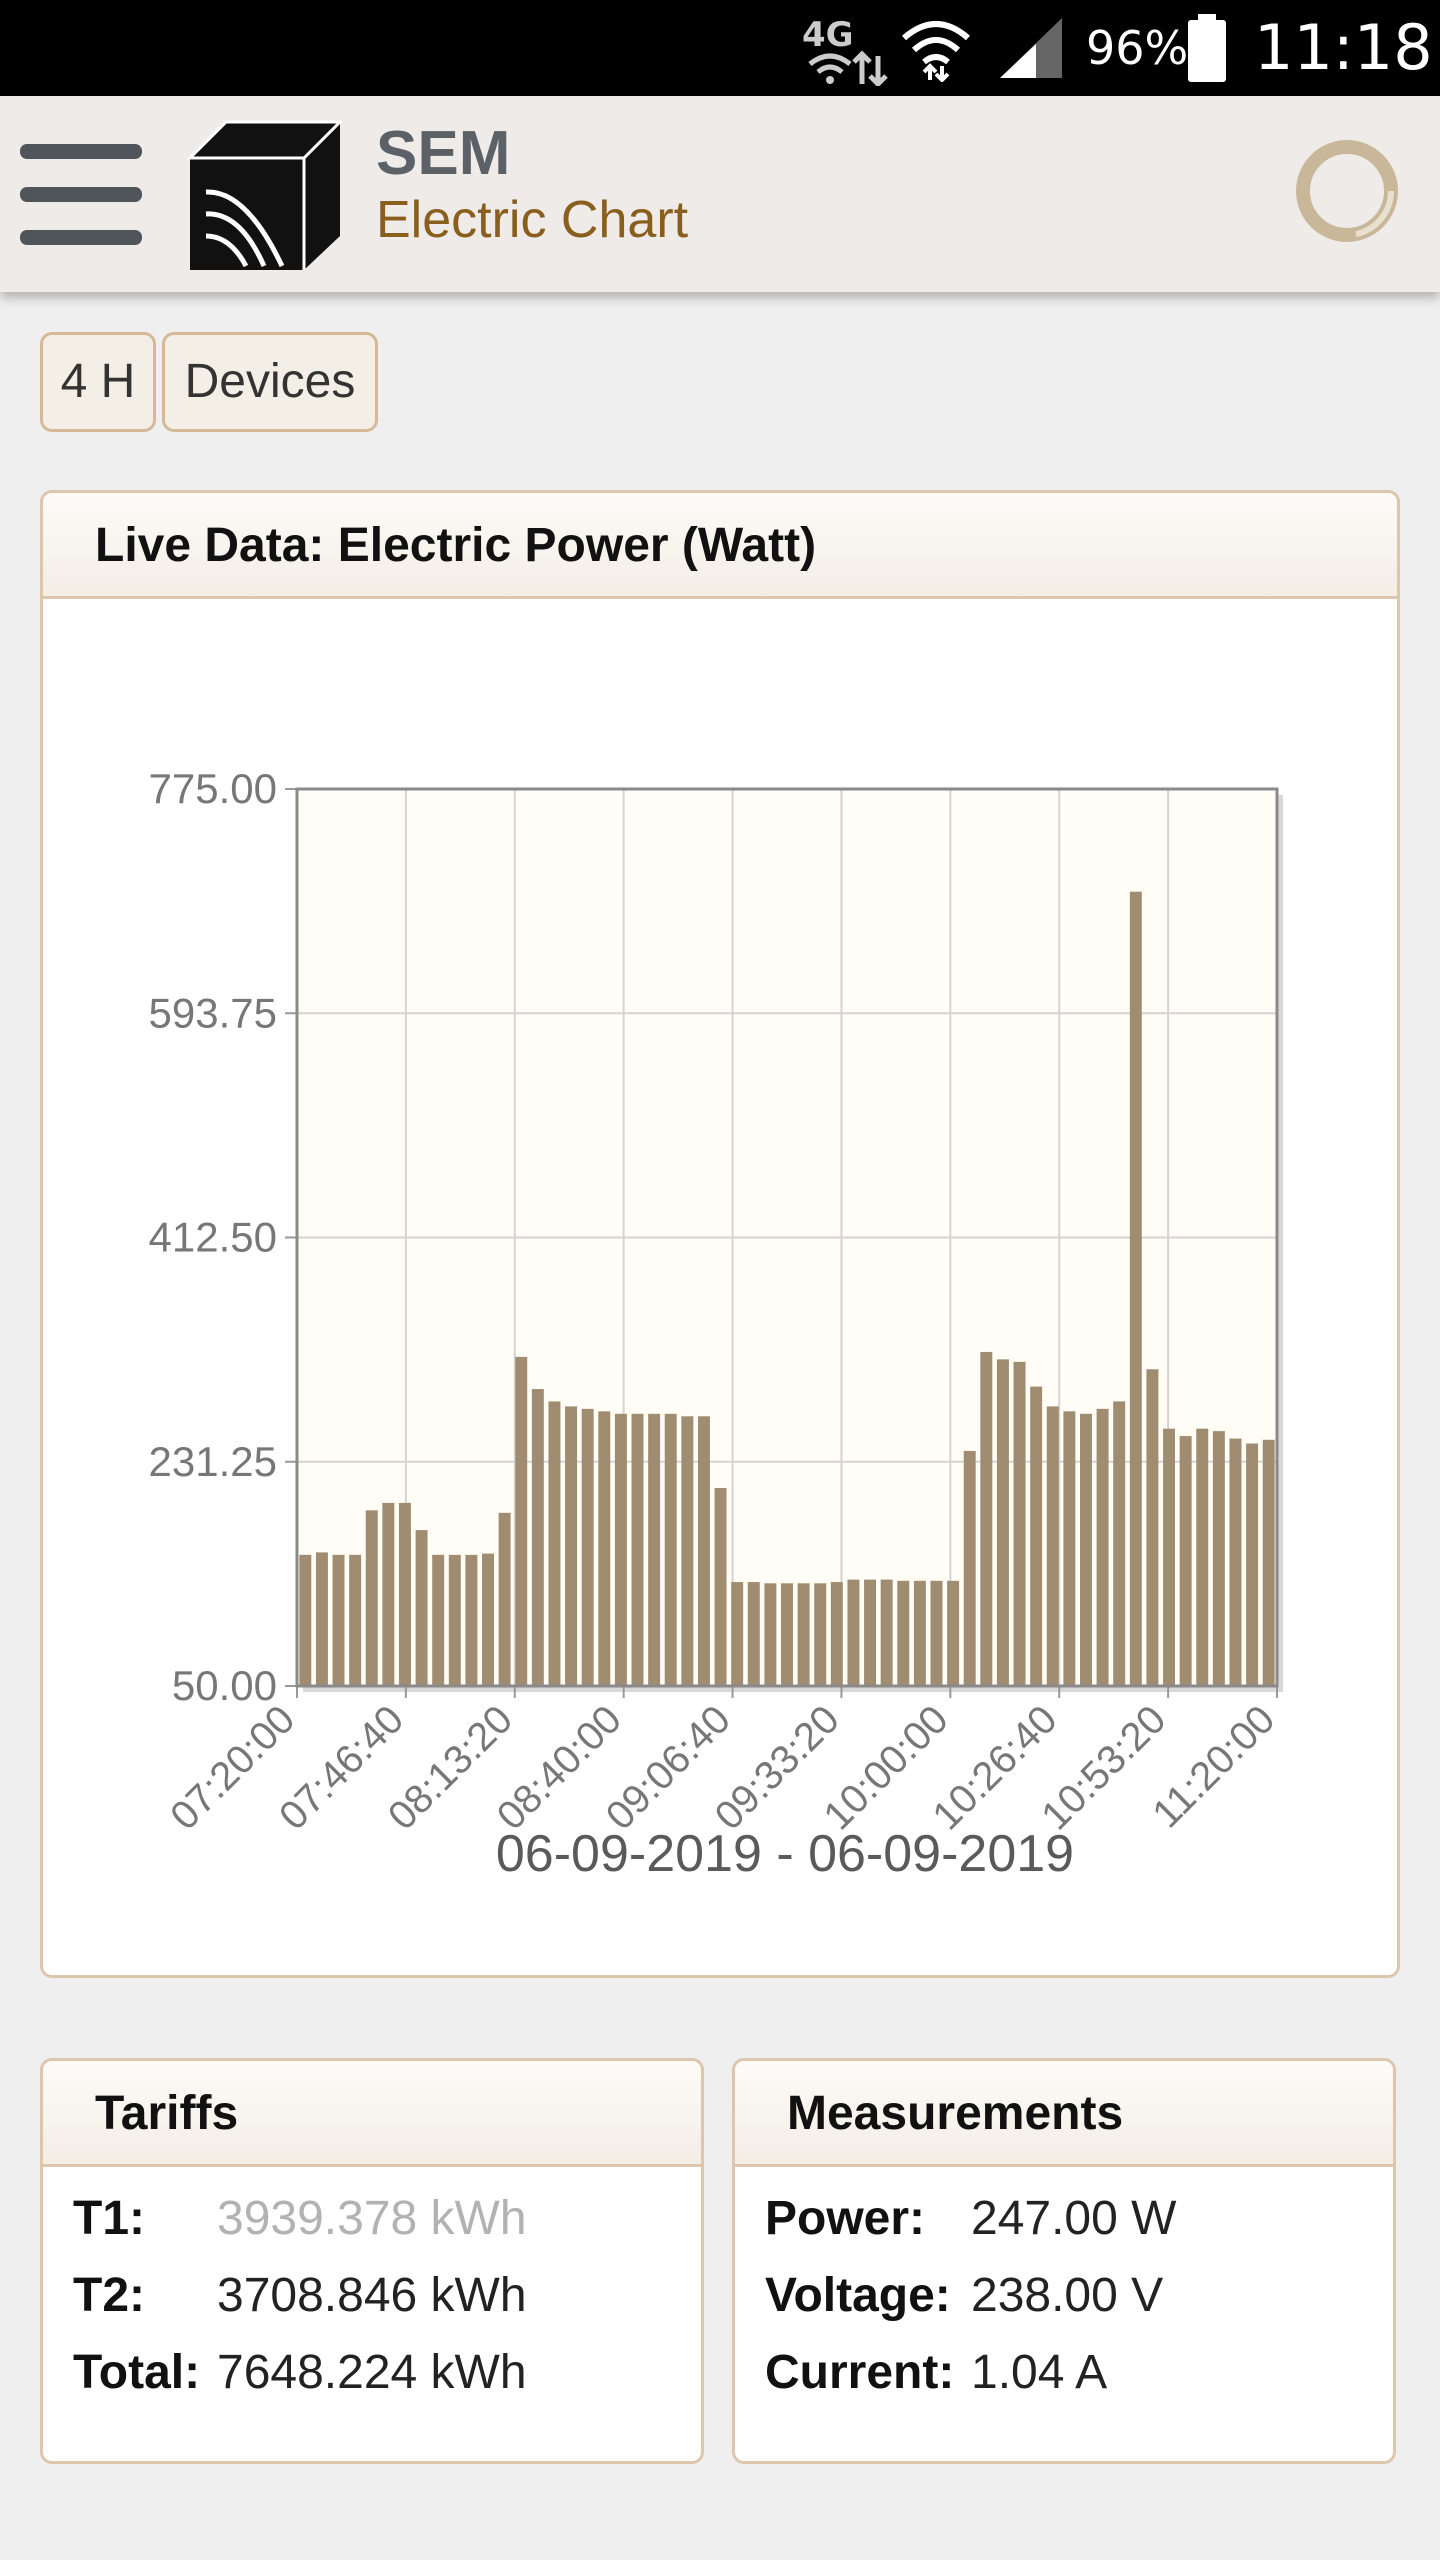  What do you see at coordinates (443, 153) in the screenshot?
I see `app-title: SEM` at bounding box center [443, 153].